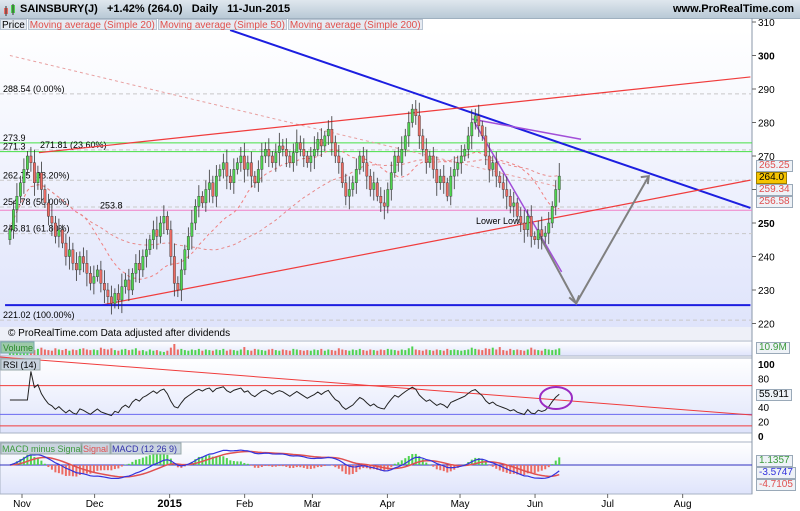  What do you see at coordinates (355, 25) in the screenshot?
I see `legend-ma200: Moving average (Simple 200)` at bounding box center [355, 25].